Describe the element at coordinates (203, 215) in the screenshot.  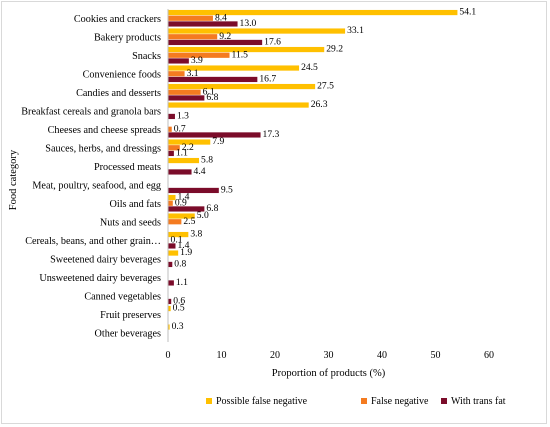
I see `data-label: 5.0` at that location.